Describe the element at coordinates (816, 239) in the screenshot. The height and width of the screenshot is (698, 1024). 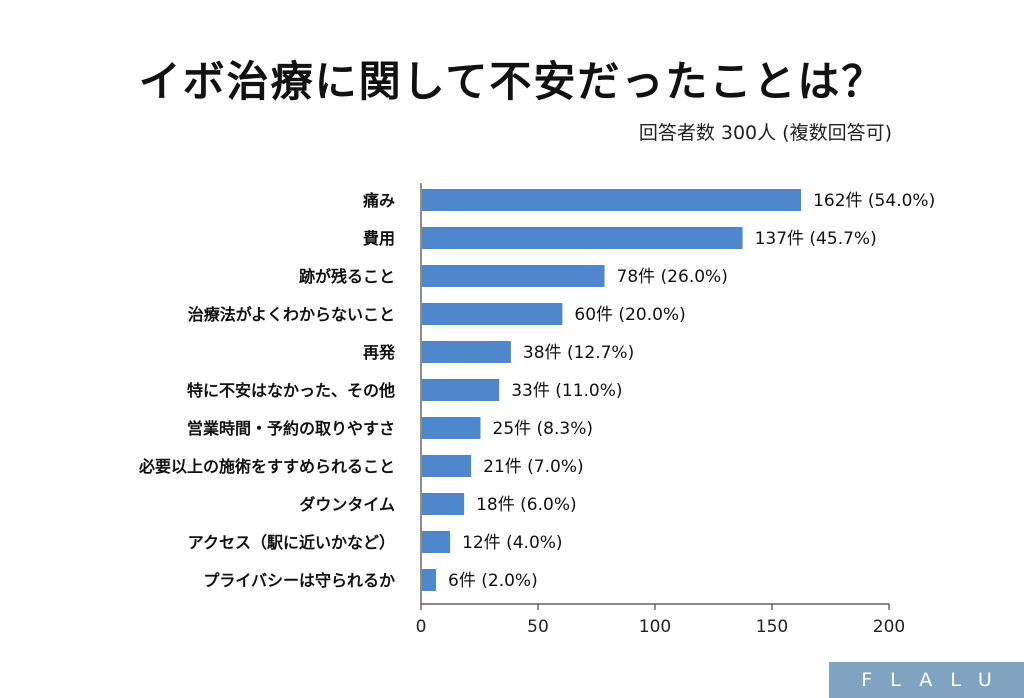
I see `data-label-1: 137件 (45.7%)` at that location.